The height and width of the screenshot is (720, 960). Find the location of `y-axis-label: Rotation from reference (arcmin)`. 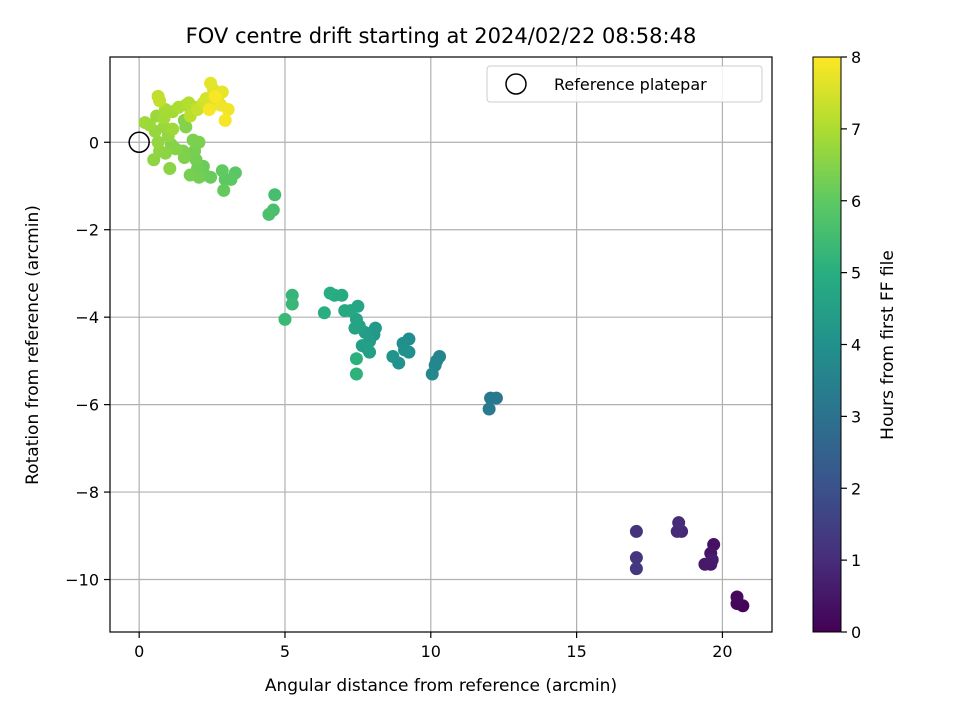

y-axis-label: Rotation from reference (arcmin) is located at coordinates (33, 345).